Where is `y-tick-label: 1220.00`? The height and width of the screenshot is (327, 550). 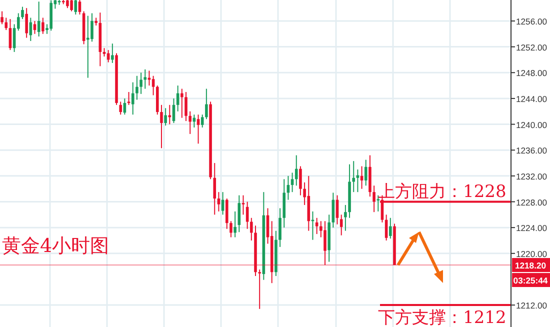 y-tick-label: 1220.00 is located at coordinates (532, 253).